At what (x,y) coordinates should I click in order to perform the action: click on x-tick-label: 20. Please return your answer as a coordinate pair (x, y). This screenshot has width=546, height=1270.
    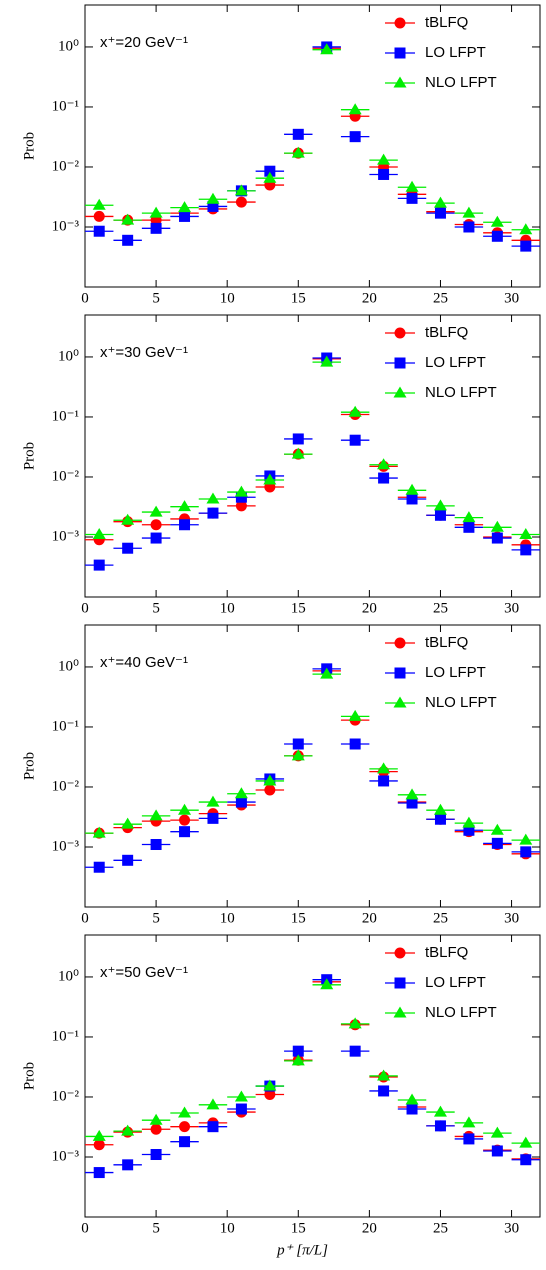
    Looking at the image, I should click on (369, 1228).